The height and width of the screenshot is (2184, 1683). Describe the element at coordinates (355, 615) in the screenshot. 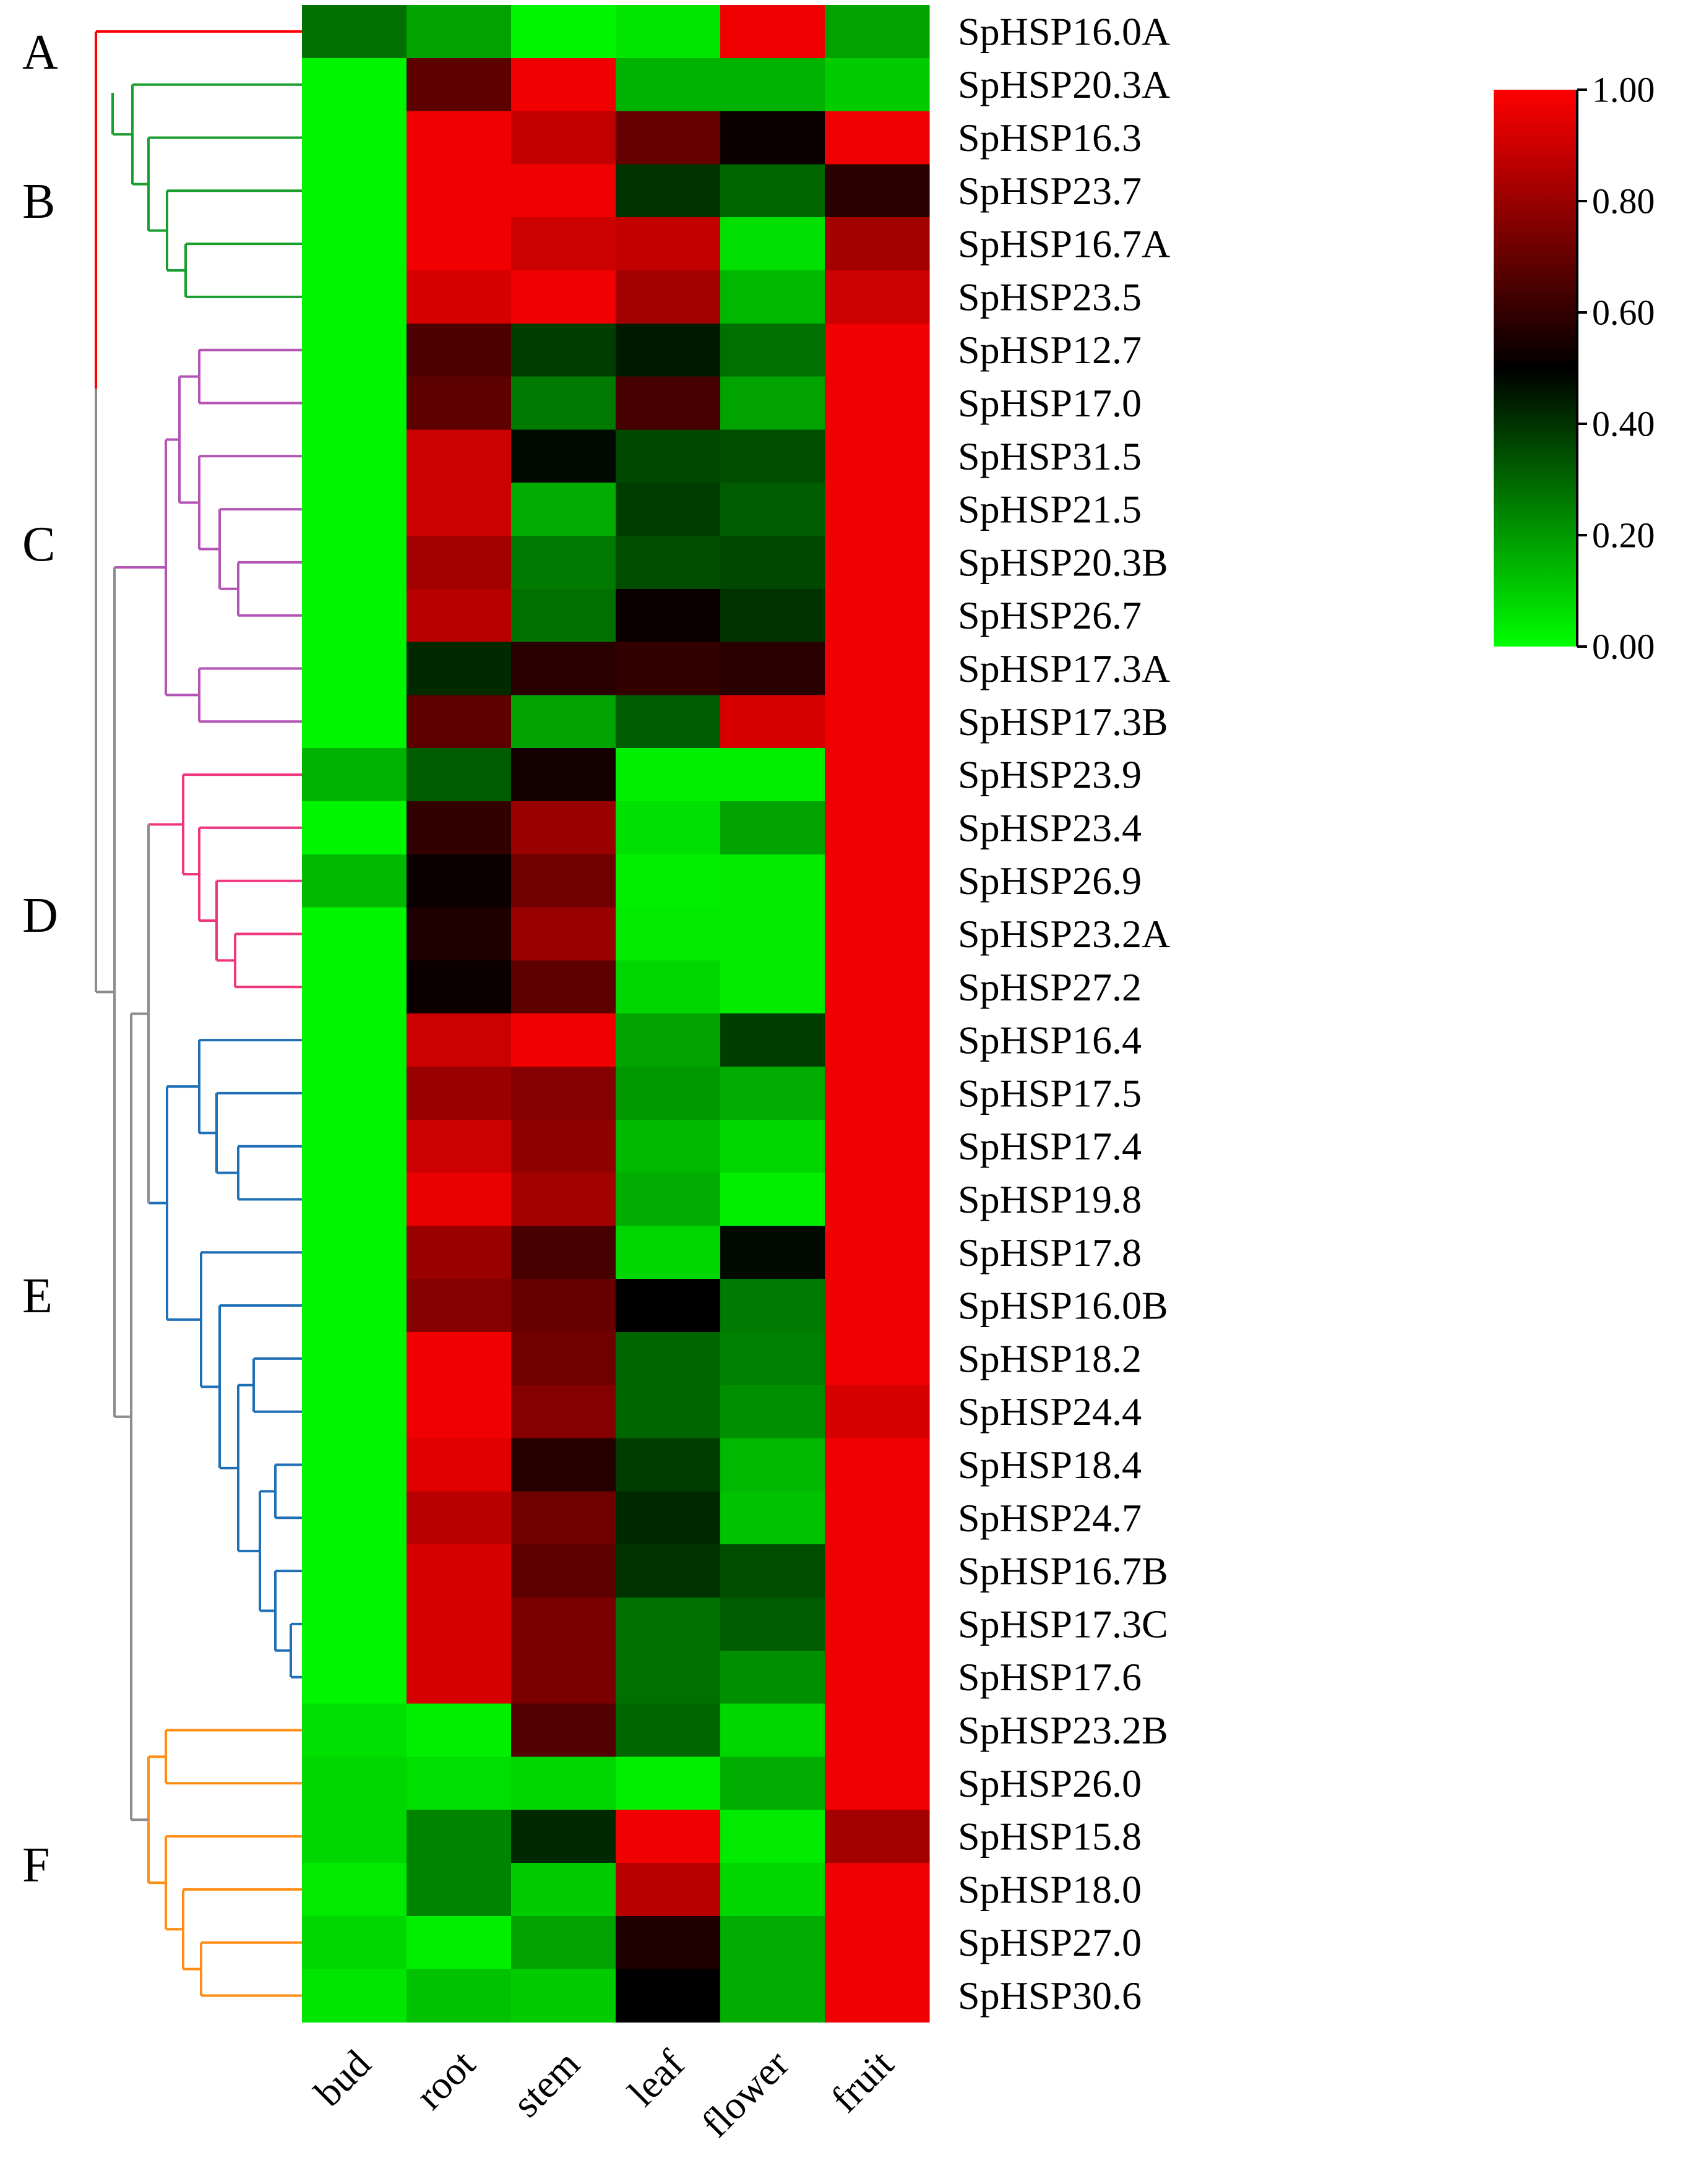

I see `heatmap-cell-SpHSP26.7-bud` at that location.